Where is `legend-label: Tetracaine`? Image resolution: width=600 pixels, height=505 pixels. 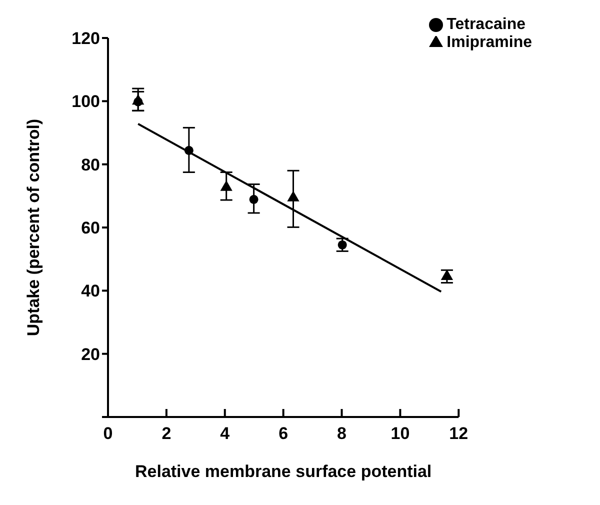
legend-label: Tetracaine is located at coordinates (486, 24).